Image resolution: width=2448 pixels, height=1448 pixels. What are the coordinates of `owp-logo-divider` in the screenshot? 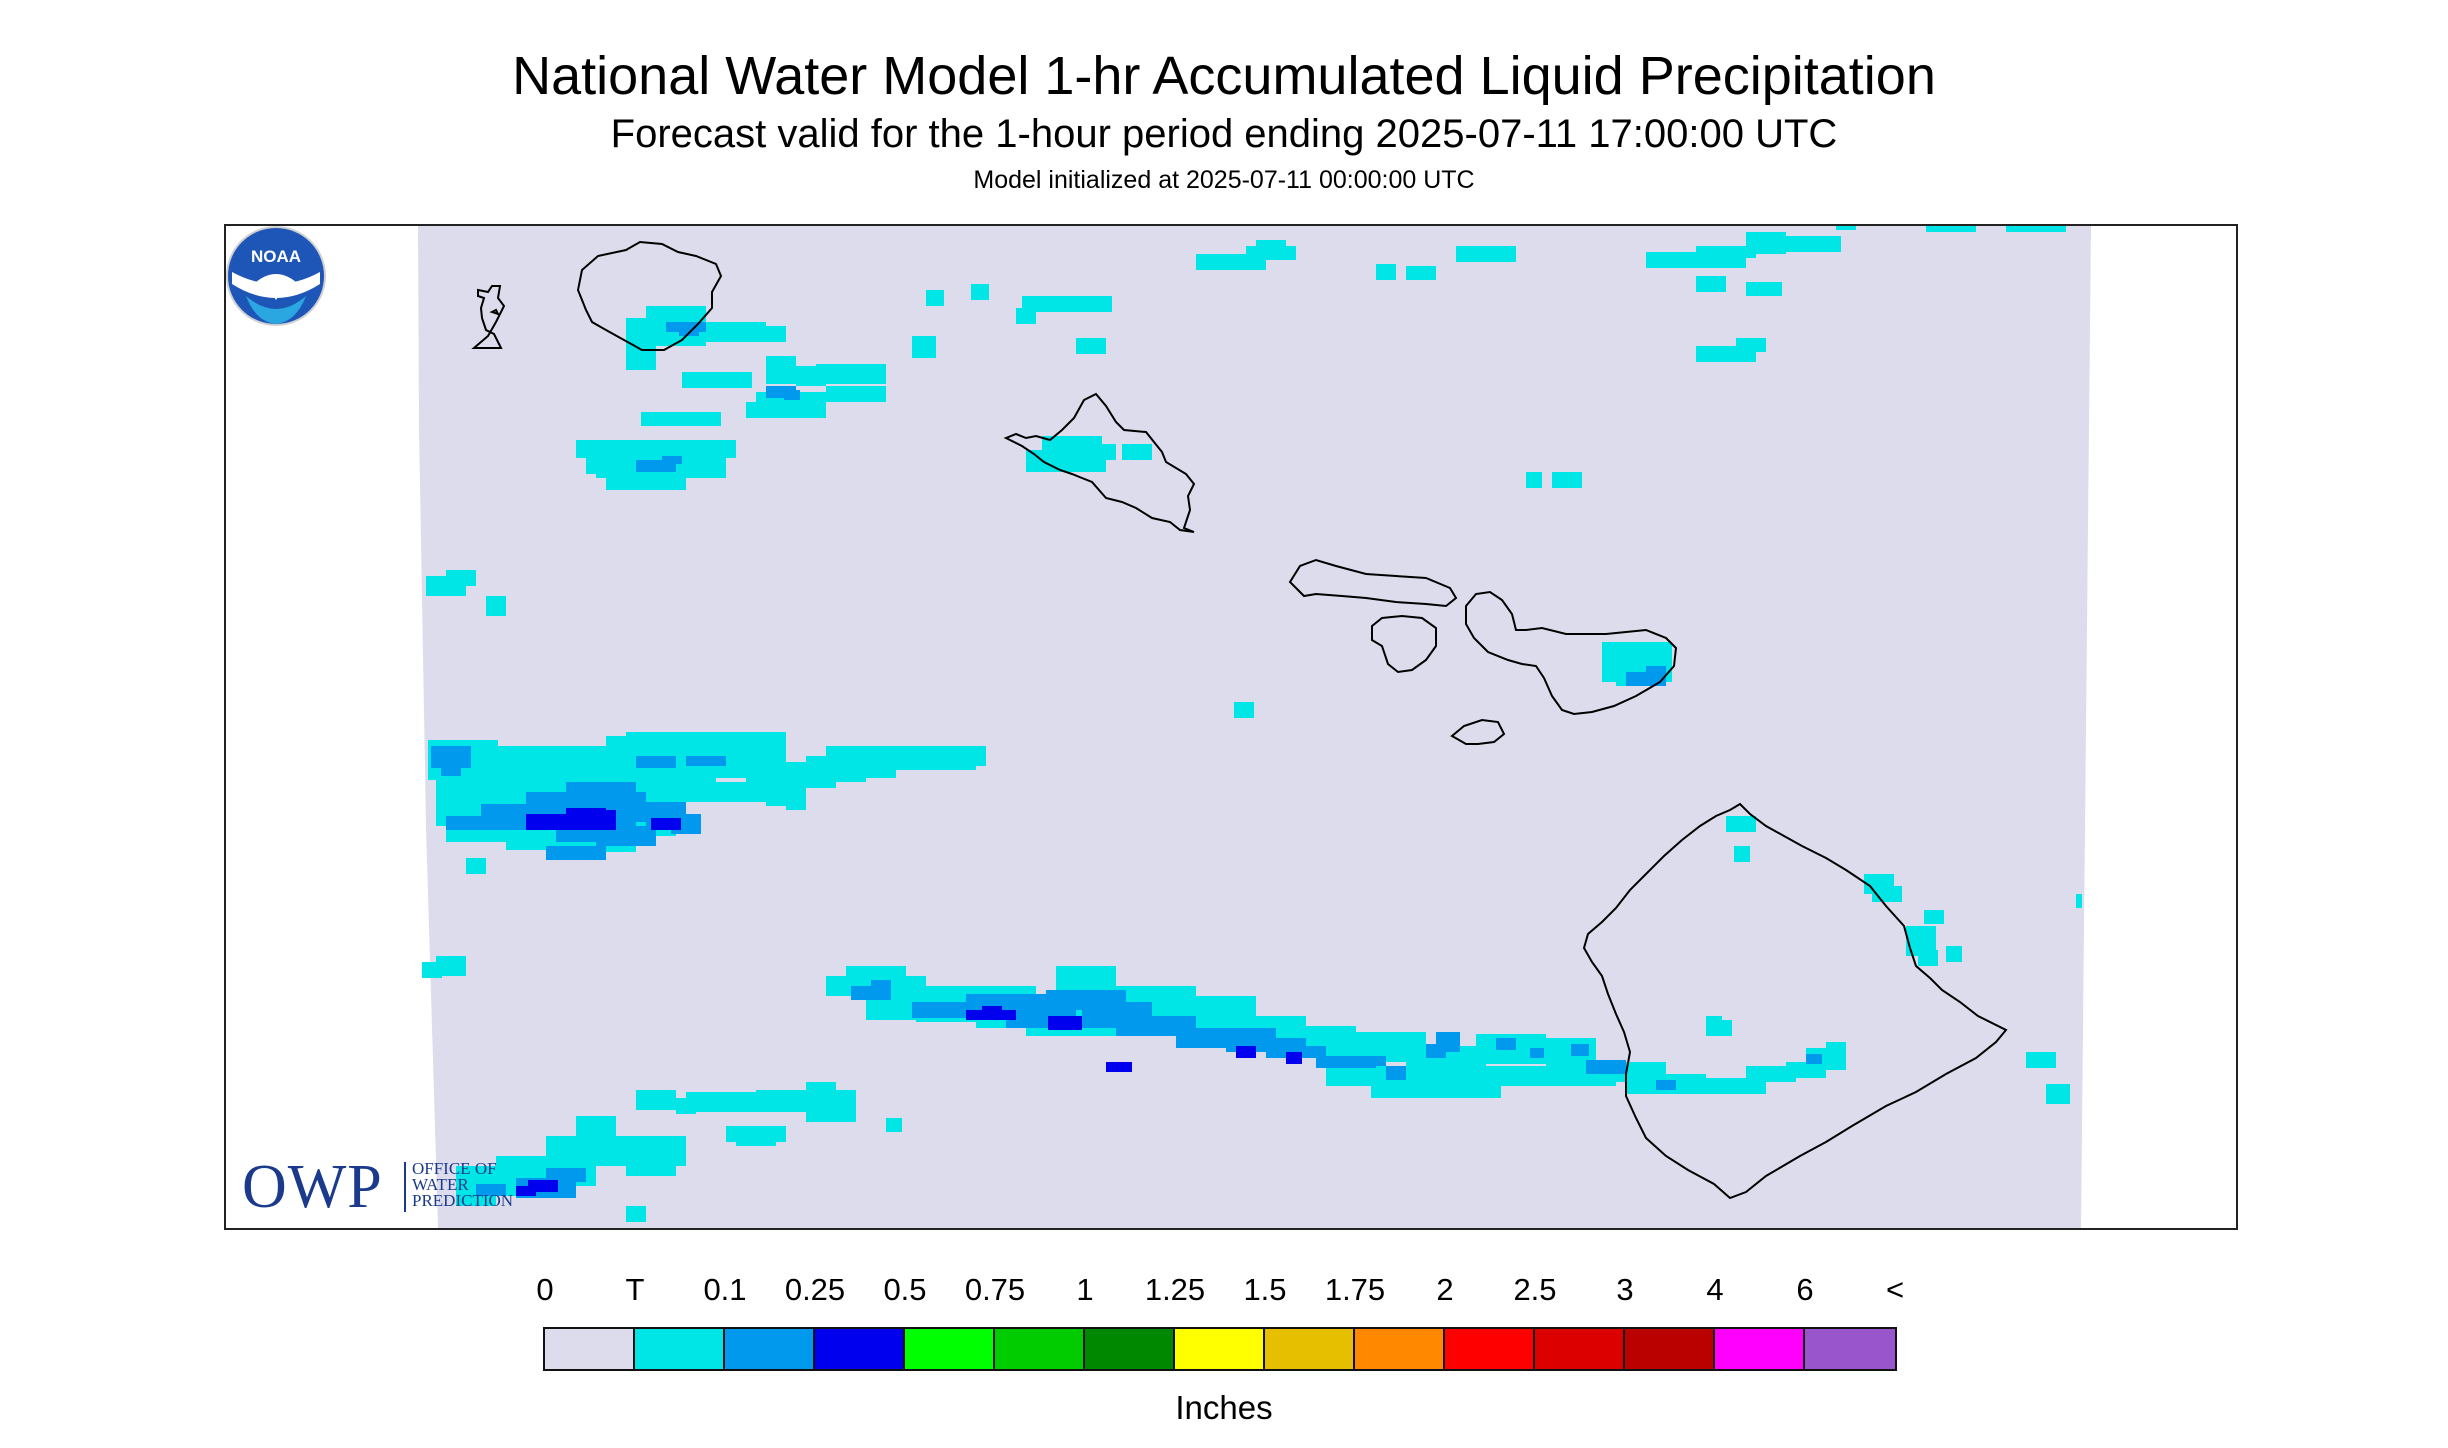 It's located at (405, 1187).